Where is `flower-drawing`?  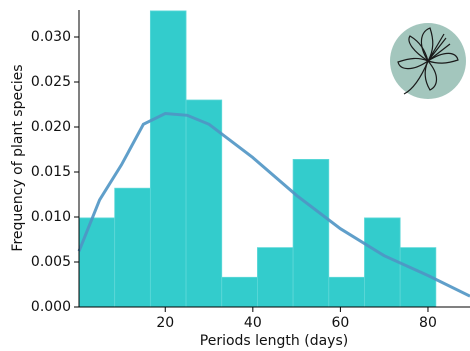
flower-drawing is located at coordinates (428, 61).